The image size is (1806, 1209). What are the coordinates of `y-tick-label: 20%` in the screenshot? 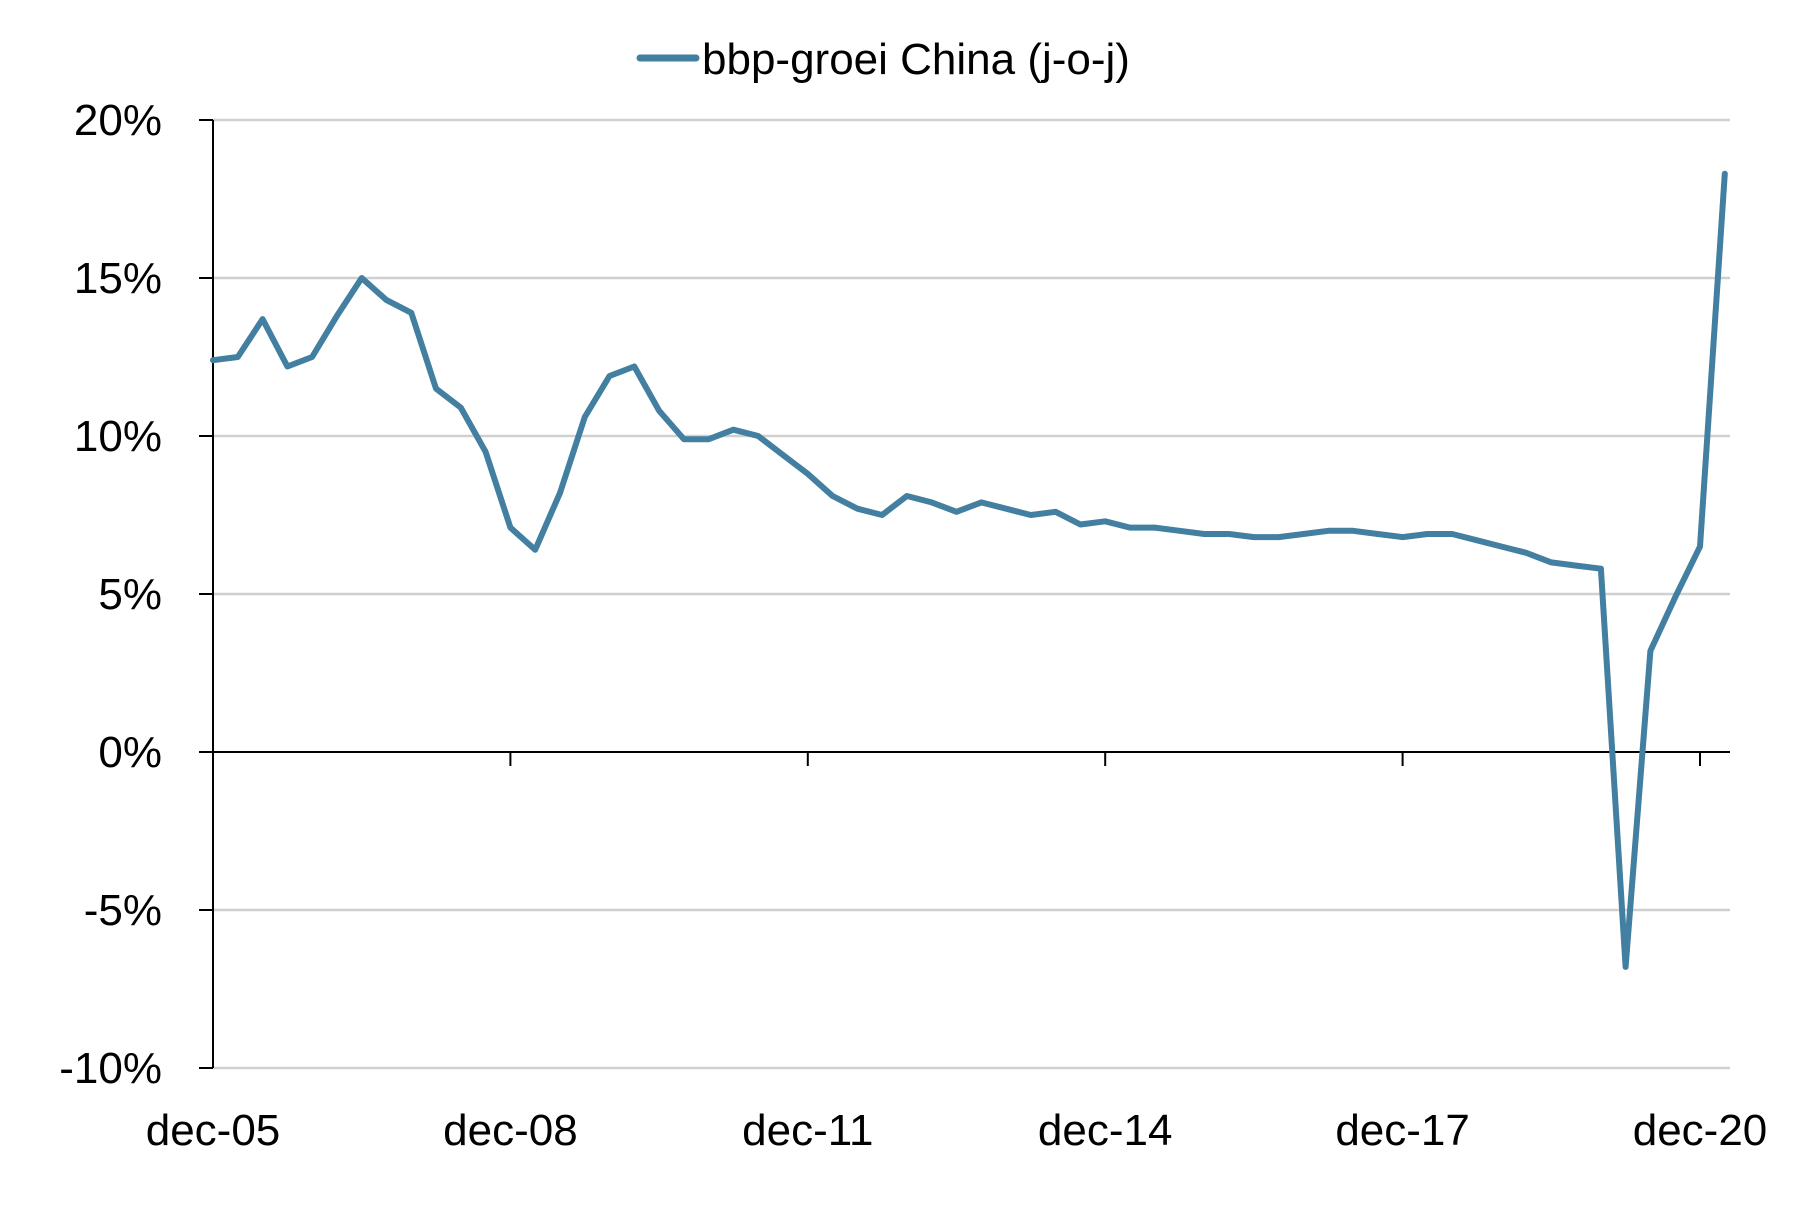 It's located at (118, 120).